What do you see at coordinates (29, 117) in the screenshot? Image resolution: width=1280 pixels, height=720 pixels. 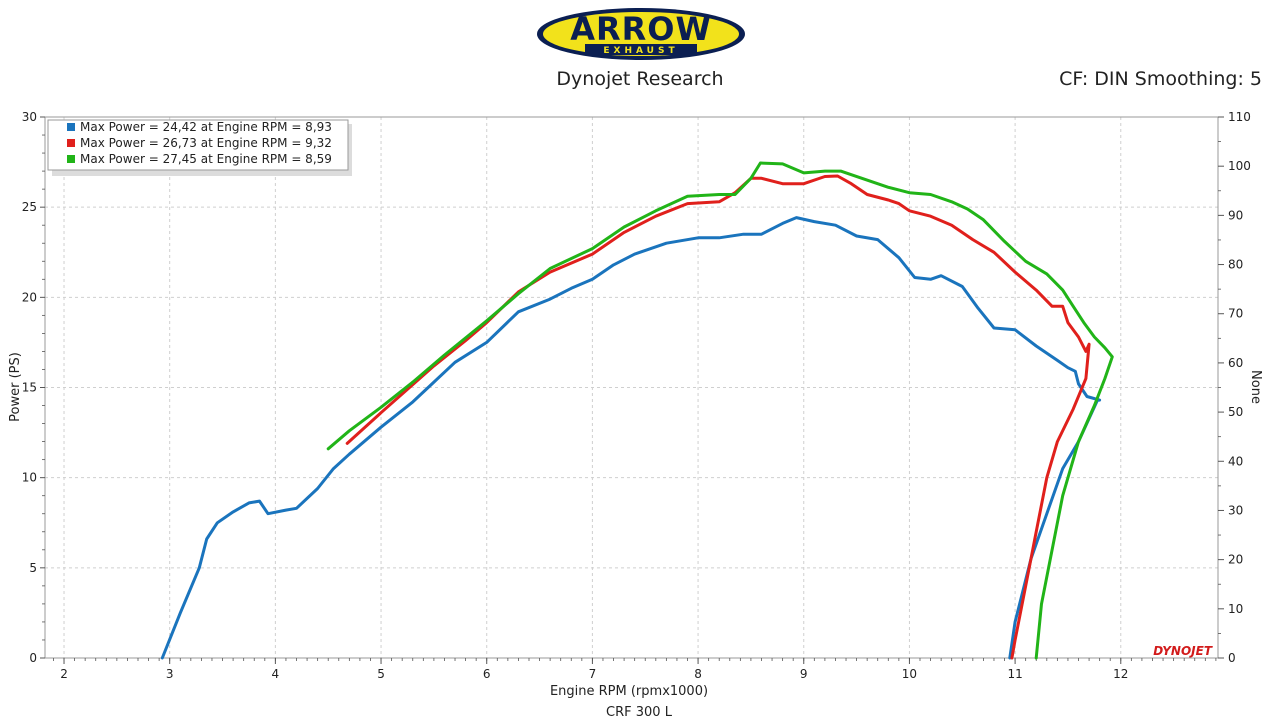 I see `y-tick-label: 30` at bounding box center [29, 117].